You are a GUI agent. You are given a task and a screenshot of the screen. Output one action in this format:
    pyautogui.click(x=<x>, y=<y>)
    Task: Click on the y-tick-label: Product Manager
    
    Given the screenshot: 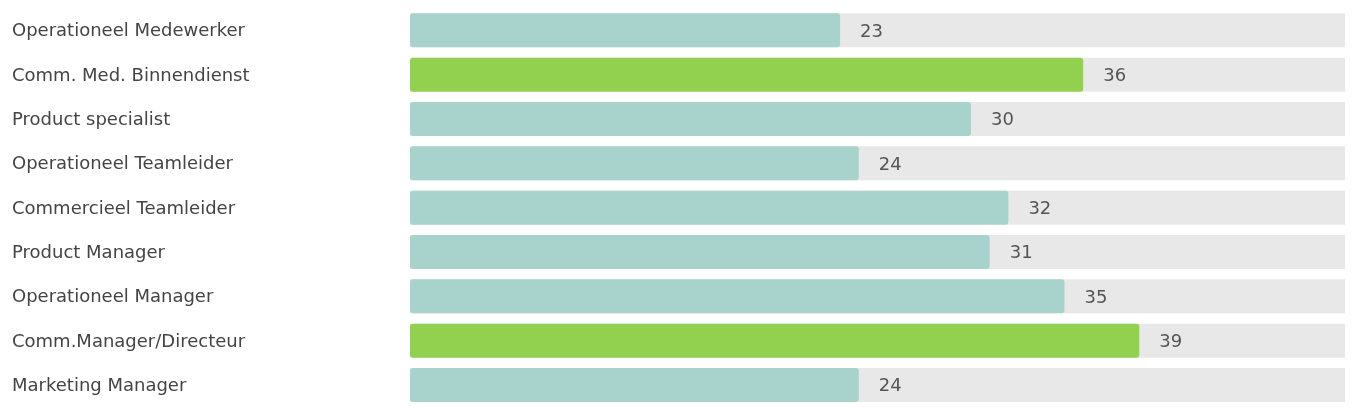 What is the action you would take?
    pyautogui.click(x=89, y=251)
    